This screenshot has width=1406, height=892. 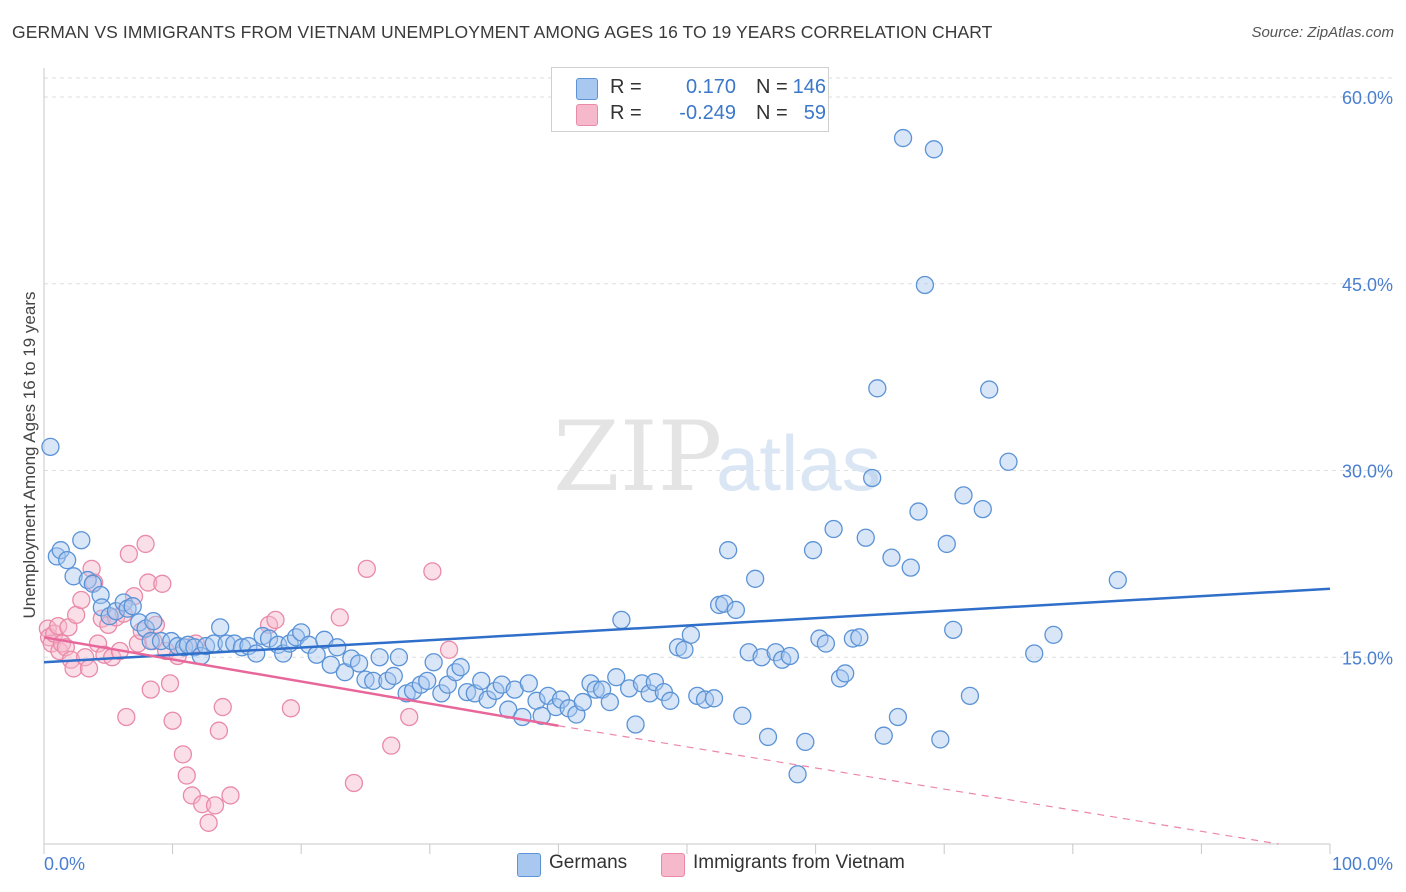 I want to click on legend-n-value: 146, so click(x=809, y=87).